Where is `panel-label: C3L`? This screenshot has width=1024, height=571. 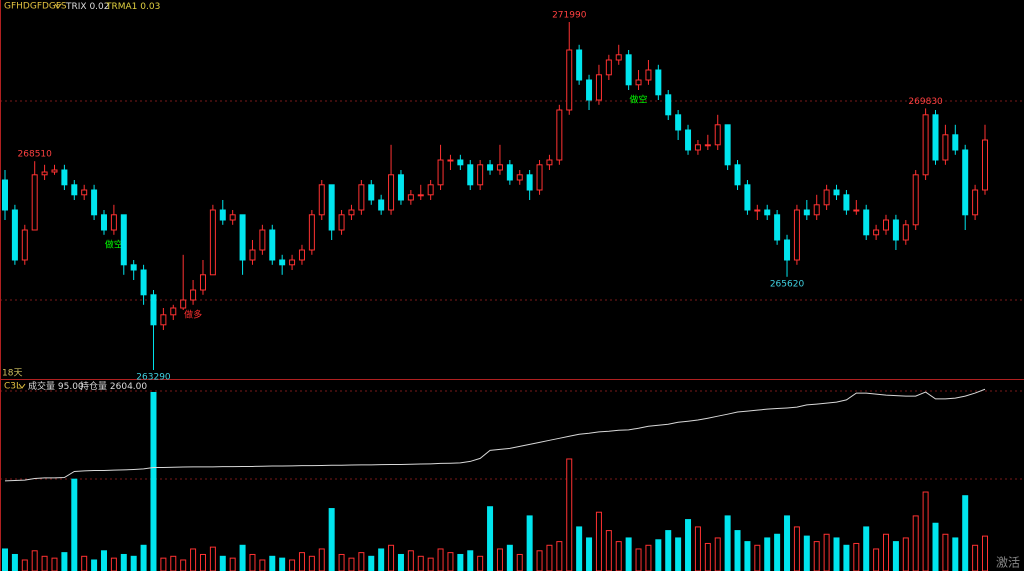
panel-label: C3L is located at coordinates (12, 387).